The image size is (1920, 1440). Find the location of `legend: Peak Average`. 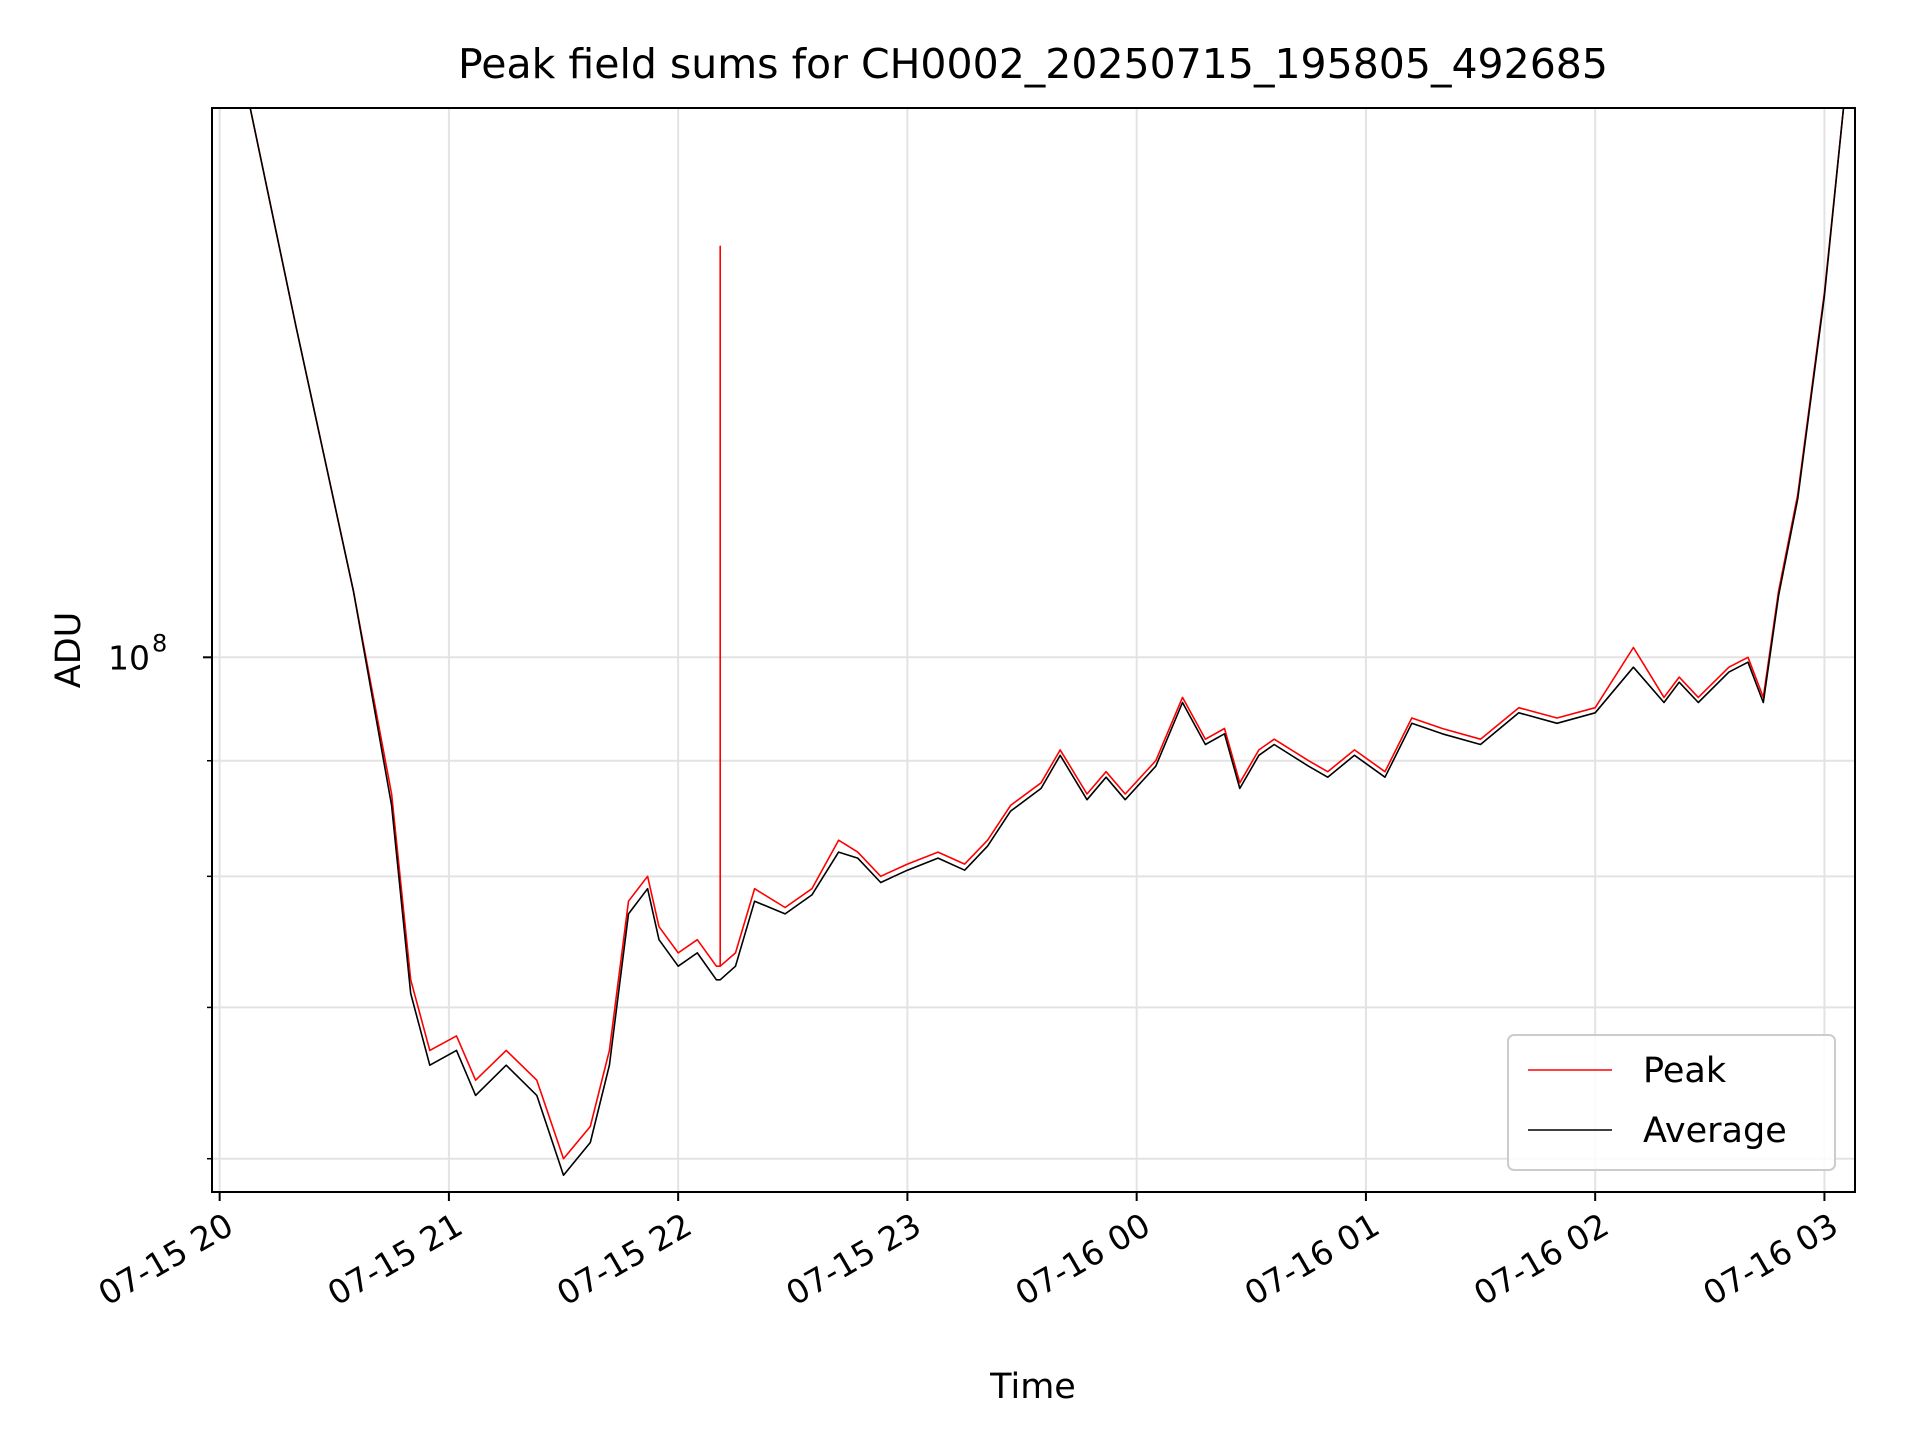

legend: Peak Average is located at coordinates (1671, 1102).